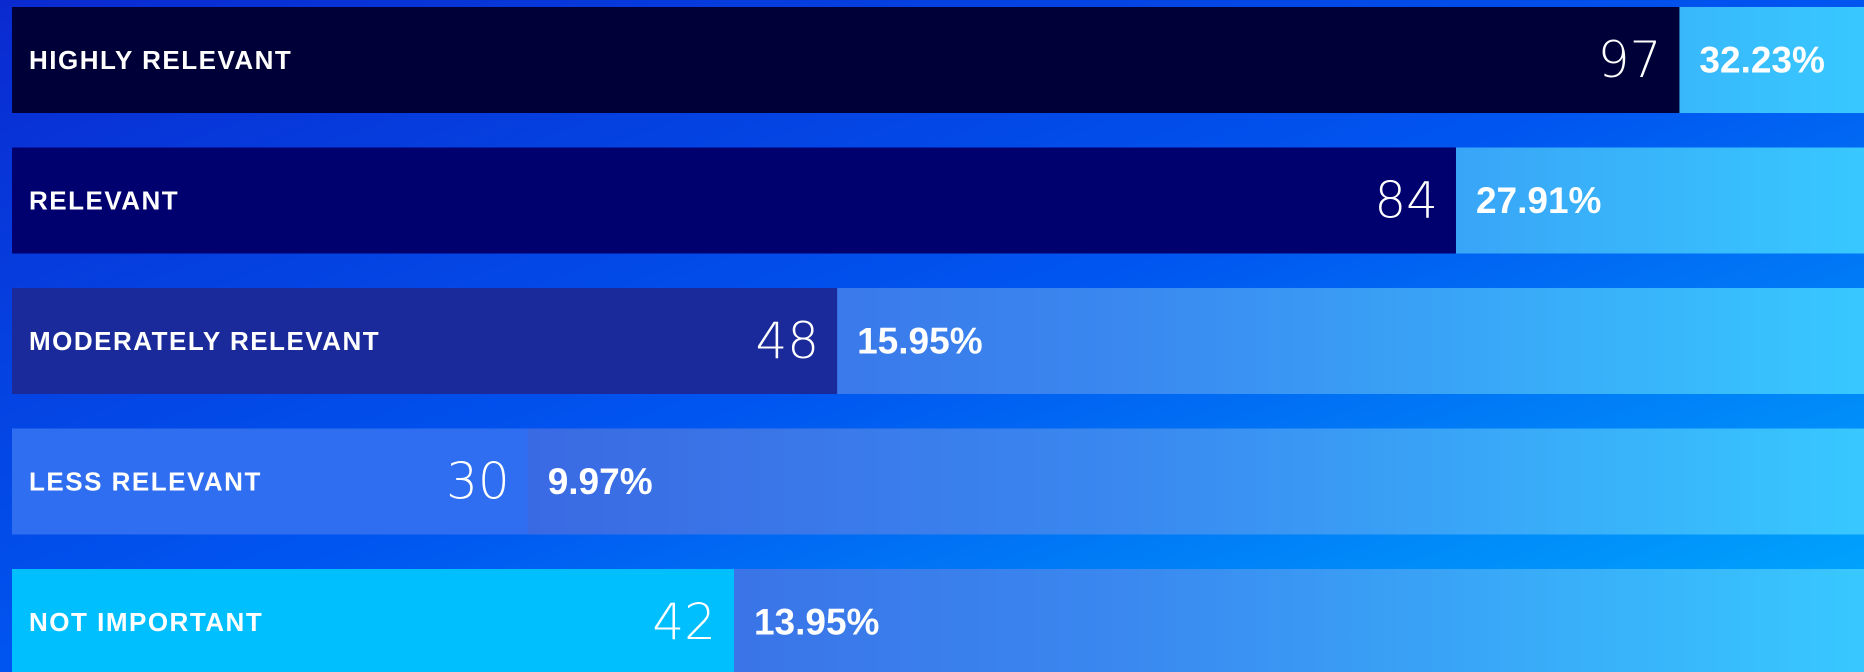 The width and height of the screenshot is (1864, 672). What do you see at coordinates (478, 482) in the screenshot?
I see `value-label: 30` at bounding box center [478, 482].